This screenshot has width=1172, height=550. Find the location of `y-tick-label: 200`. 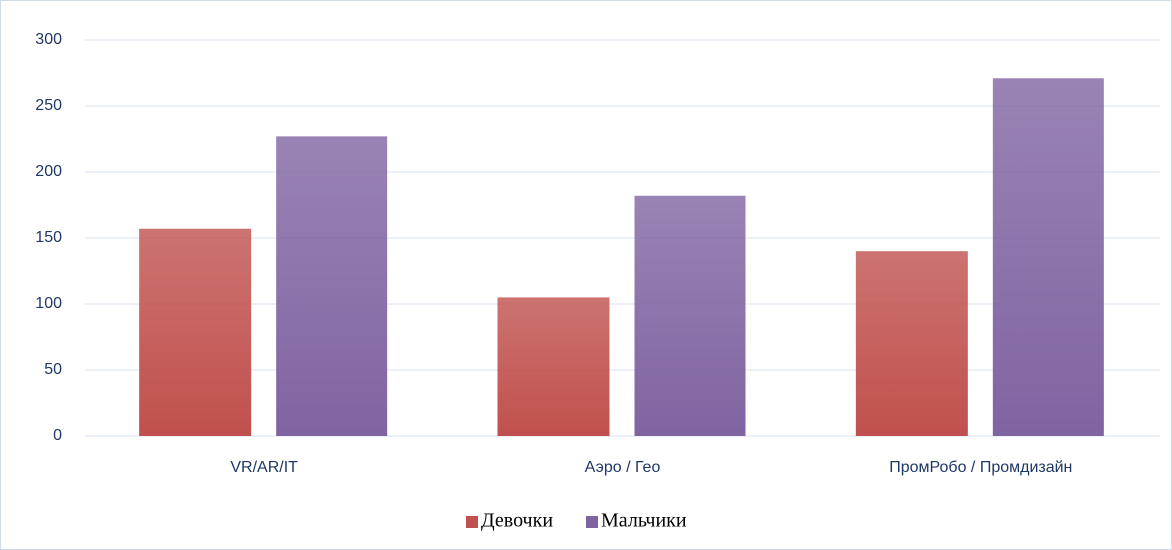

y-tick-label: 200 is located at coordinates (48, 171).